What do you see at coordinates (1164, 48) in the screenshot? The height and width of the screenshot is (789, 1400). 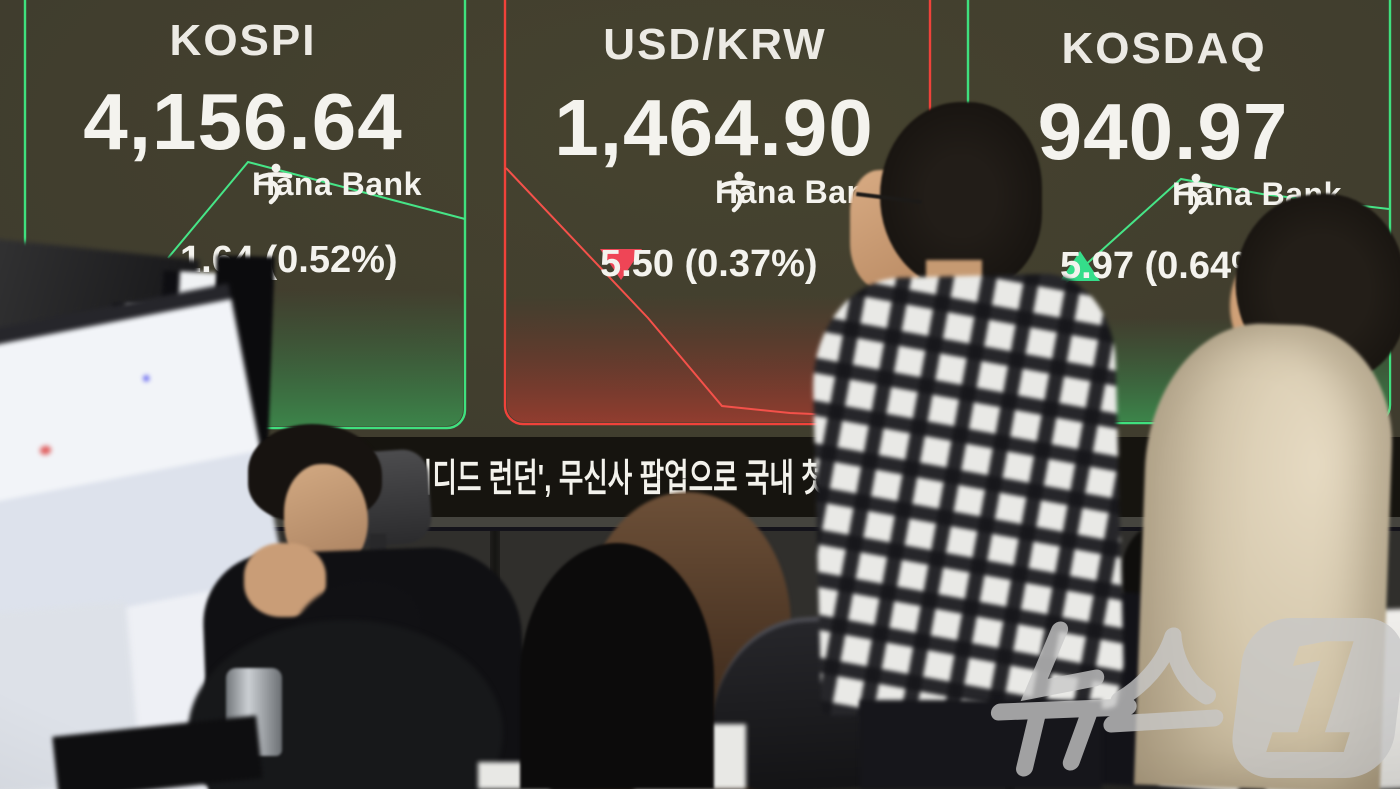 I see `kosdaq-title: KOSDAQ` at bounding box center [1164, 48].